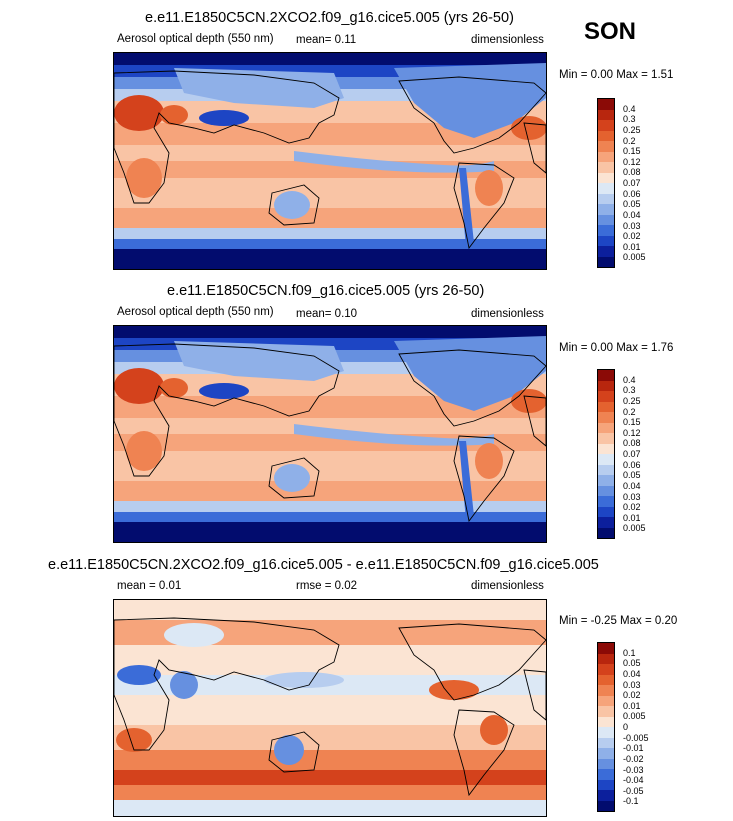  Describe the element at coordinates (632, 475) in the screenshot. I see `colorbar-tick-label: 0.05` at that location.